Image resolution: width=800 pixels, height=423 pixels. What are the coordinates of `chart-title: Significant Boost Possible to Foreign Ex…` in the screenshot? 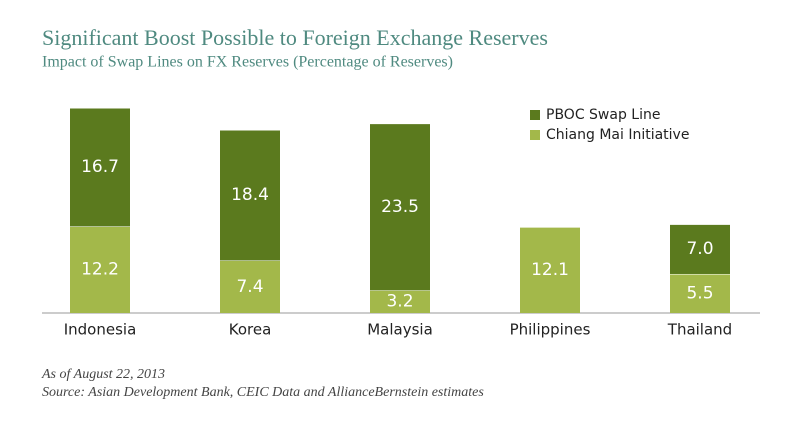 It's located at (295, 37).